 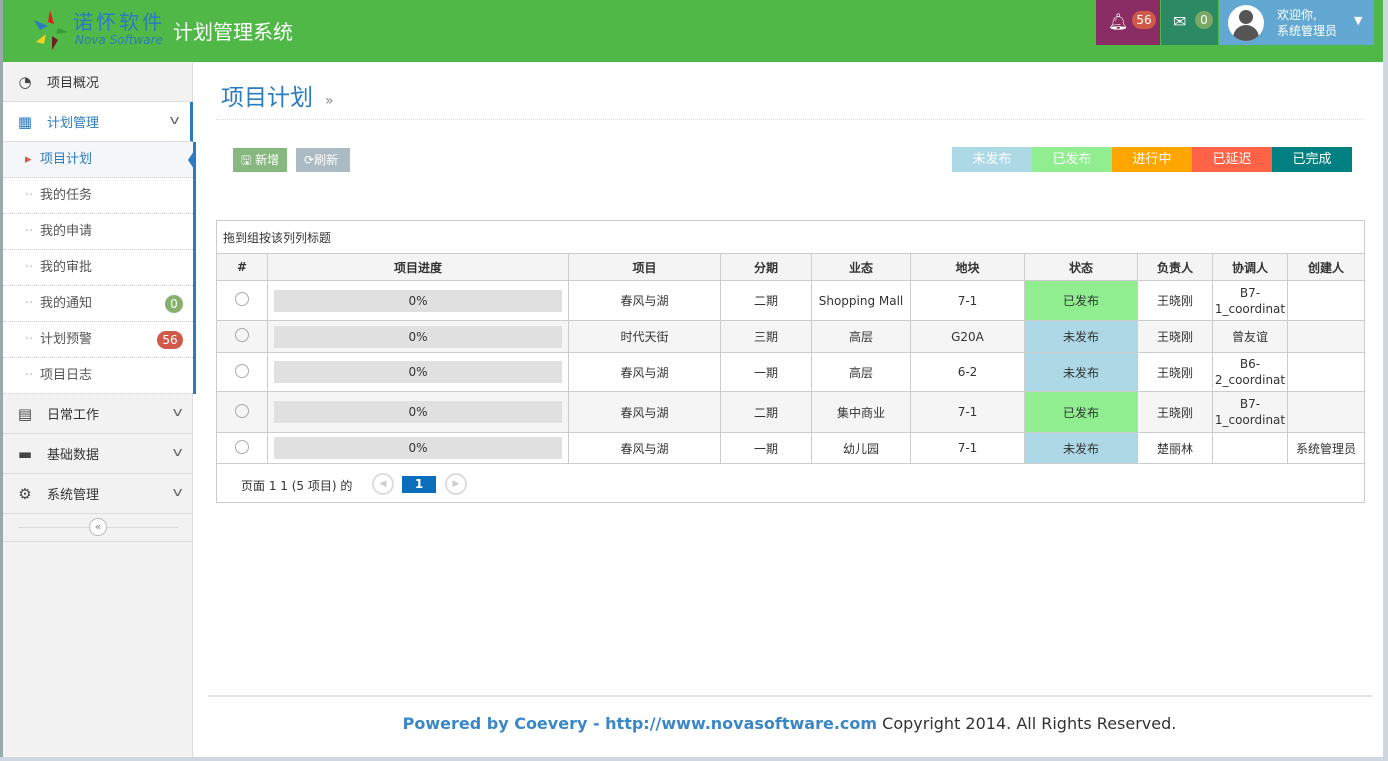 I want to click on column-header: #, so click(x=242, y=267).